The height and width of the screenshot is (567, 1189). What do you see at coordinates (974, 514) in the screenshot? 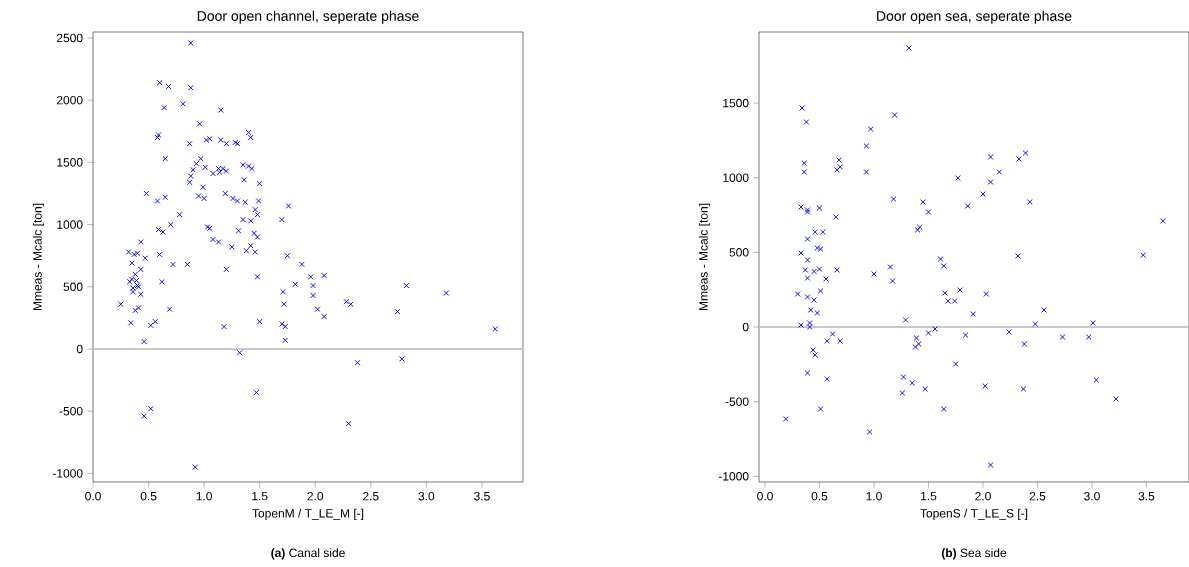
I see `x-axis-title: TopenS / T_LE_S [-]` at bounding box center [974, 514].